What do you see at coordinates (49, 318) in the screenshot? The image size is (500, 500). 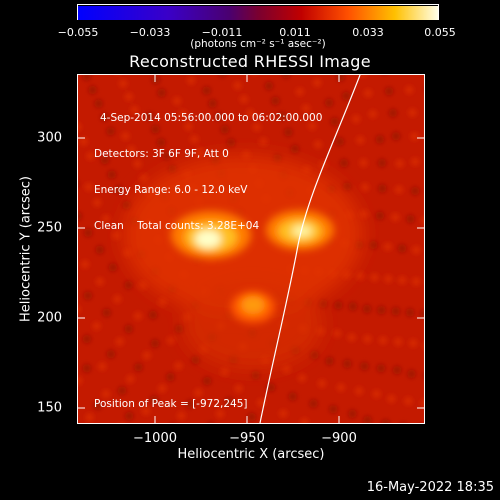 I see `y-tick-label: 200` at bounding box center [49, 318].